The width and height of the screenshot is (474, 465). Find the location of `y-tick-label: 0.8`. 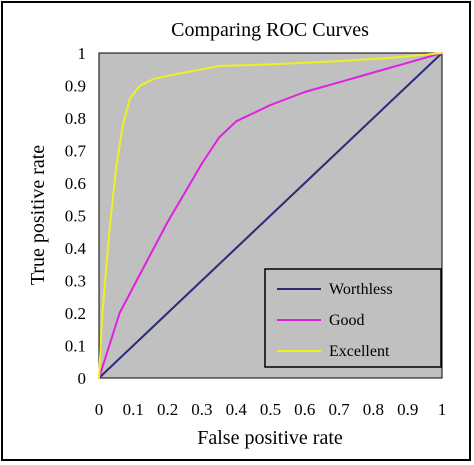

y-tick-label: 0.8 is located at coordinates (75, 118).